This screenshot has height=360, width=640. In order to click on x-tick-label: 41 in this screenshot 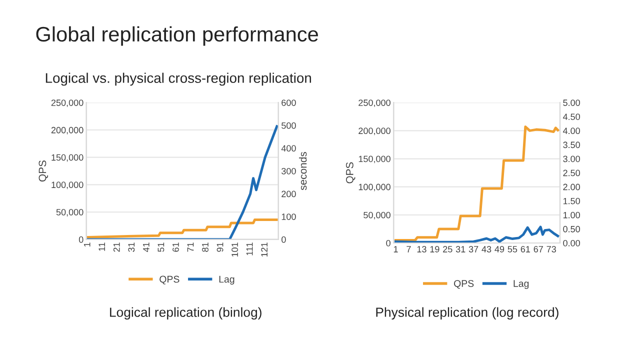, I will do `click(146, 247)`.